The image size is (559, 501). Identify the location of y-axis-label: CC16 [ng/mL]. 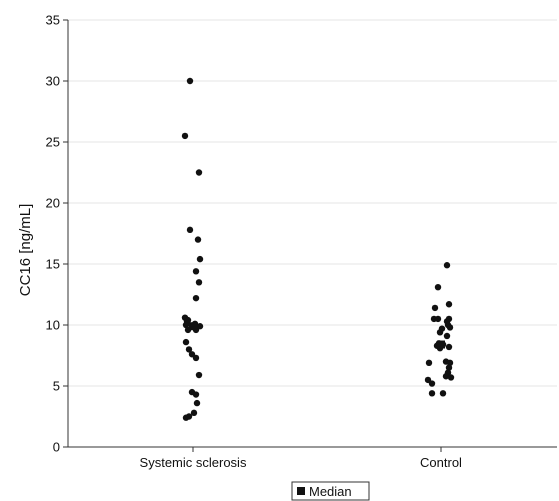
(25, 250).